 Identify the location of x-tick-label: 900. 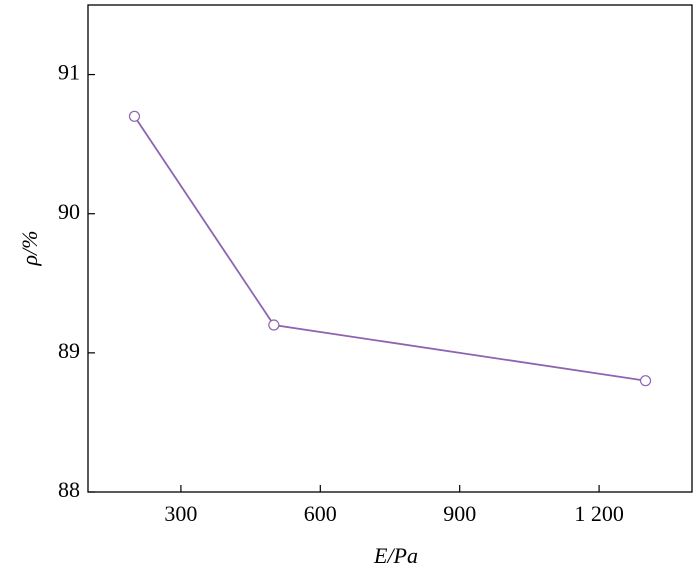
(459, 513).